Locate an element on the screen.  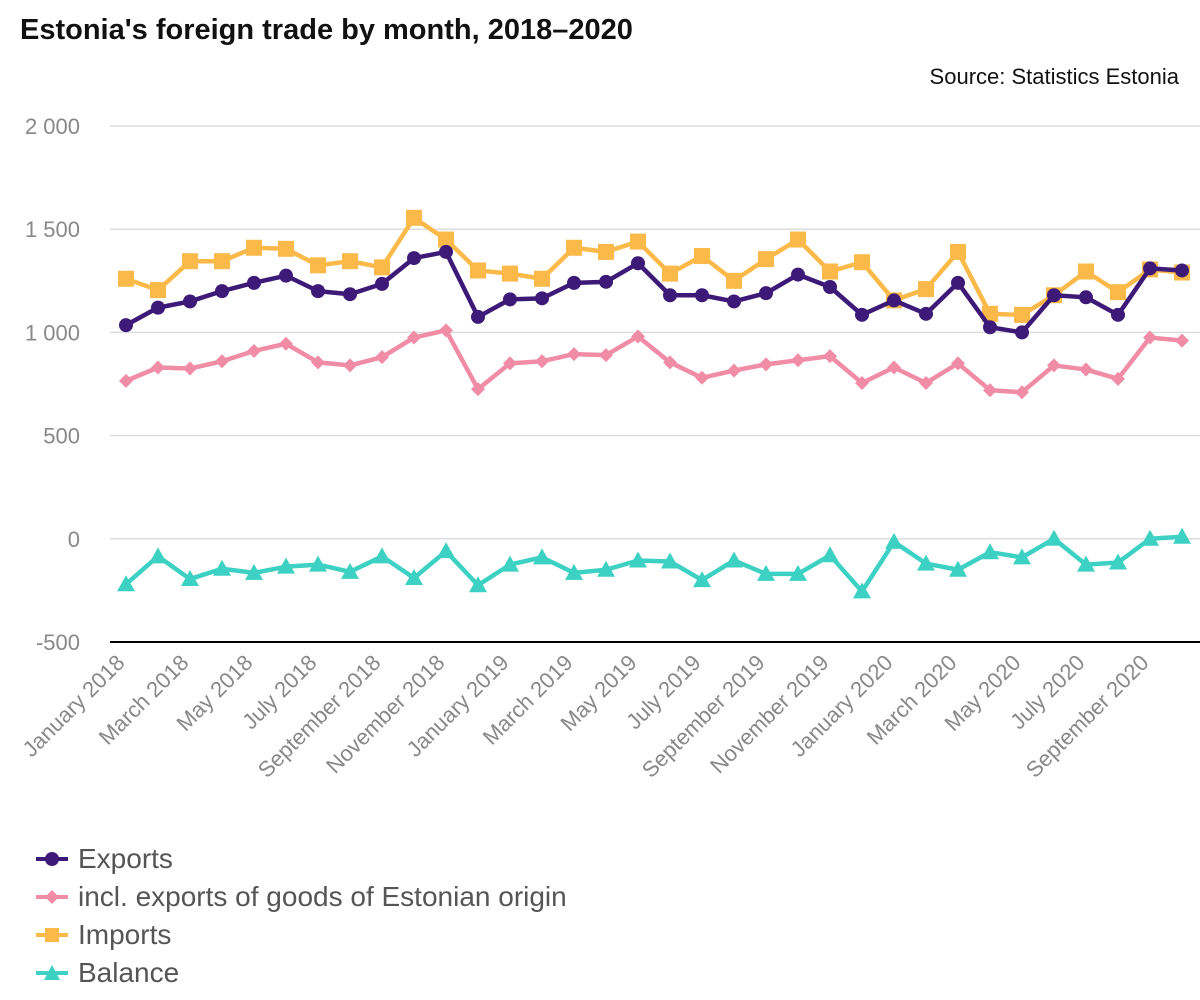
y-tick-label: 2 000 is located at coordinates (52, 126).